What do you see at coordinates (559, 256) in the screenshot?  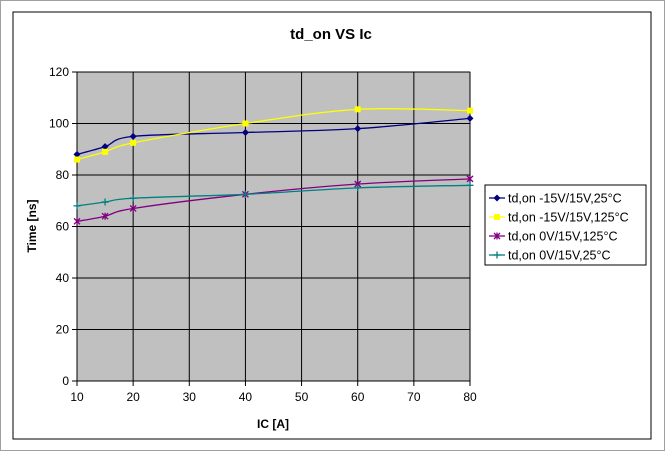 I see `legend-label: td,on 0V/15V,25°C` at bounding box center [559, 256].